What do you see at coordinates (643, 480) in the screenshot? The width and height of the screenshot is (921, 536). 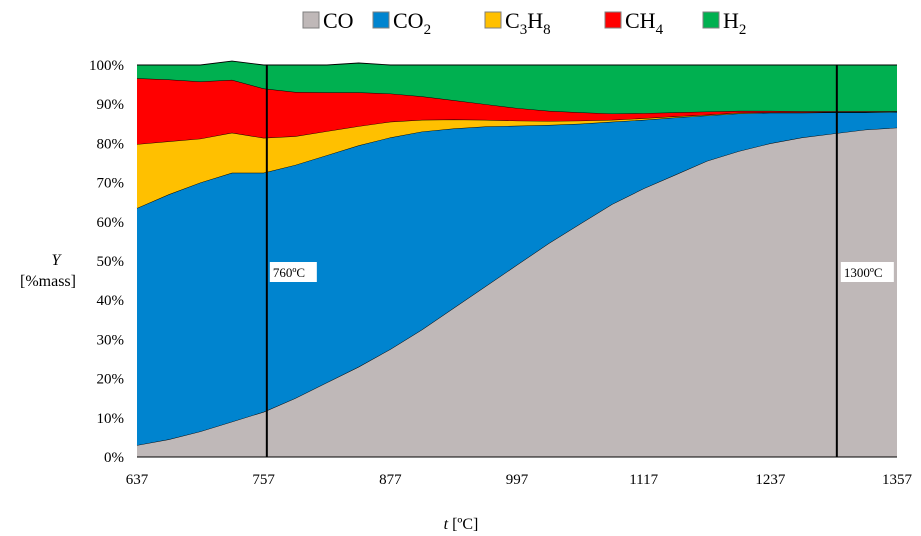 I see `x-tick-label: 1117` at bounding box center [643, 480].